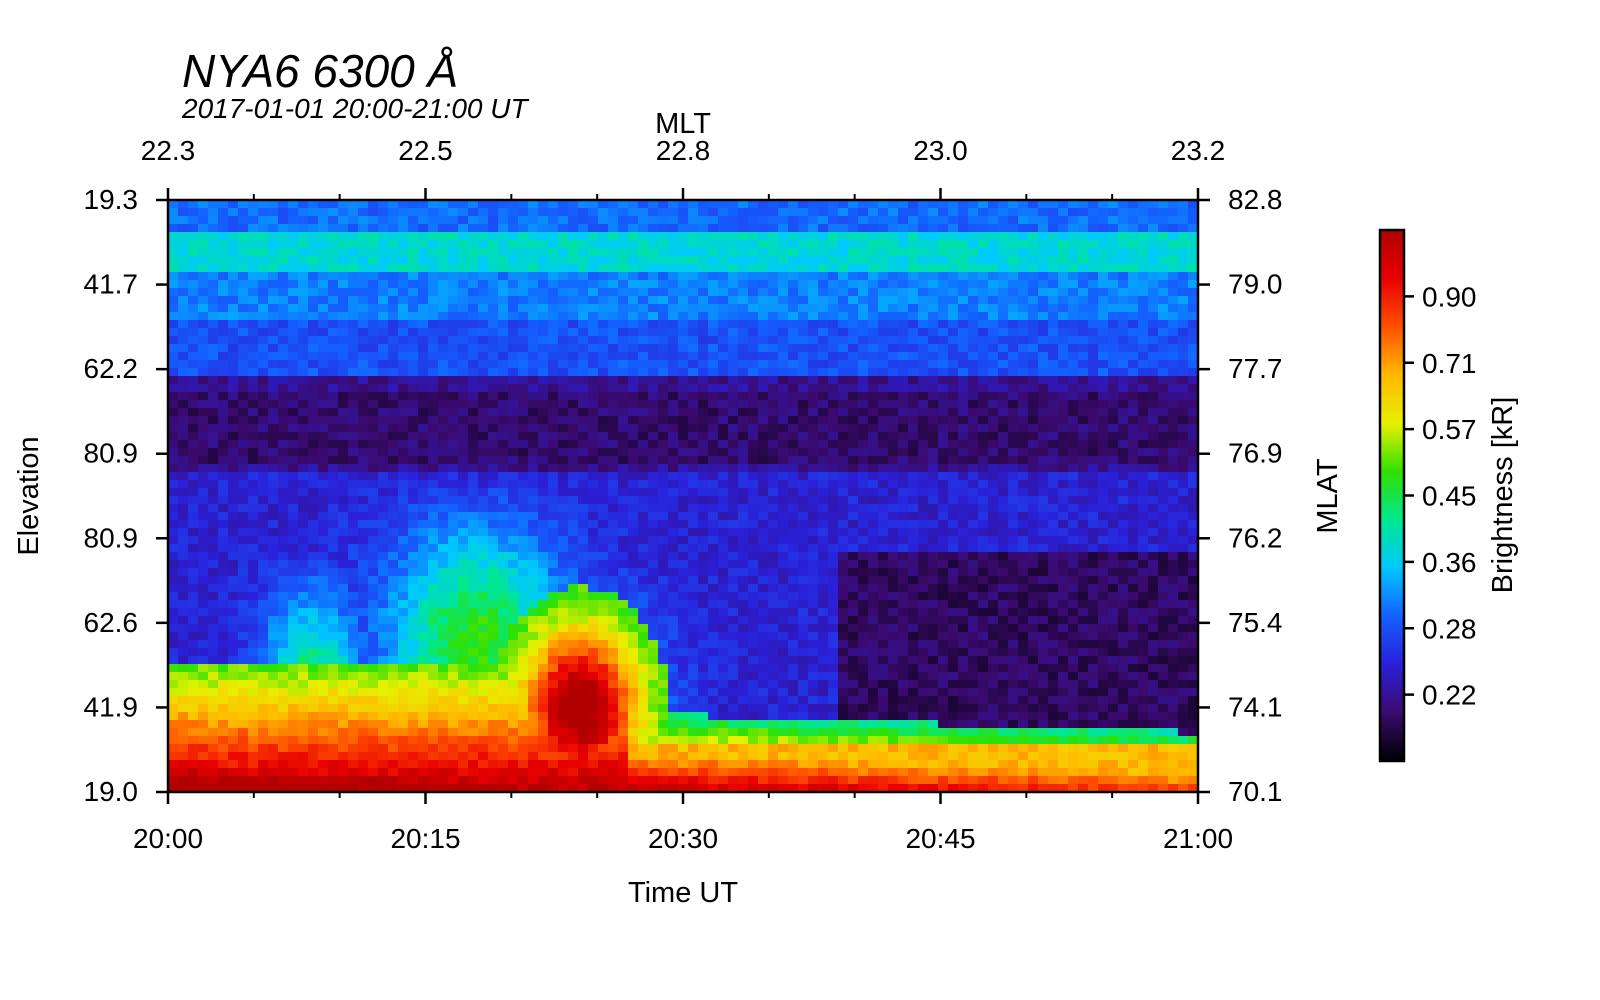 The image size is (1600, 1000). I want to click on chart-title: NYA6 6300 Å, so click(320, 71).